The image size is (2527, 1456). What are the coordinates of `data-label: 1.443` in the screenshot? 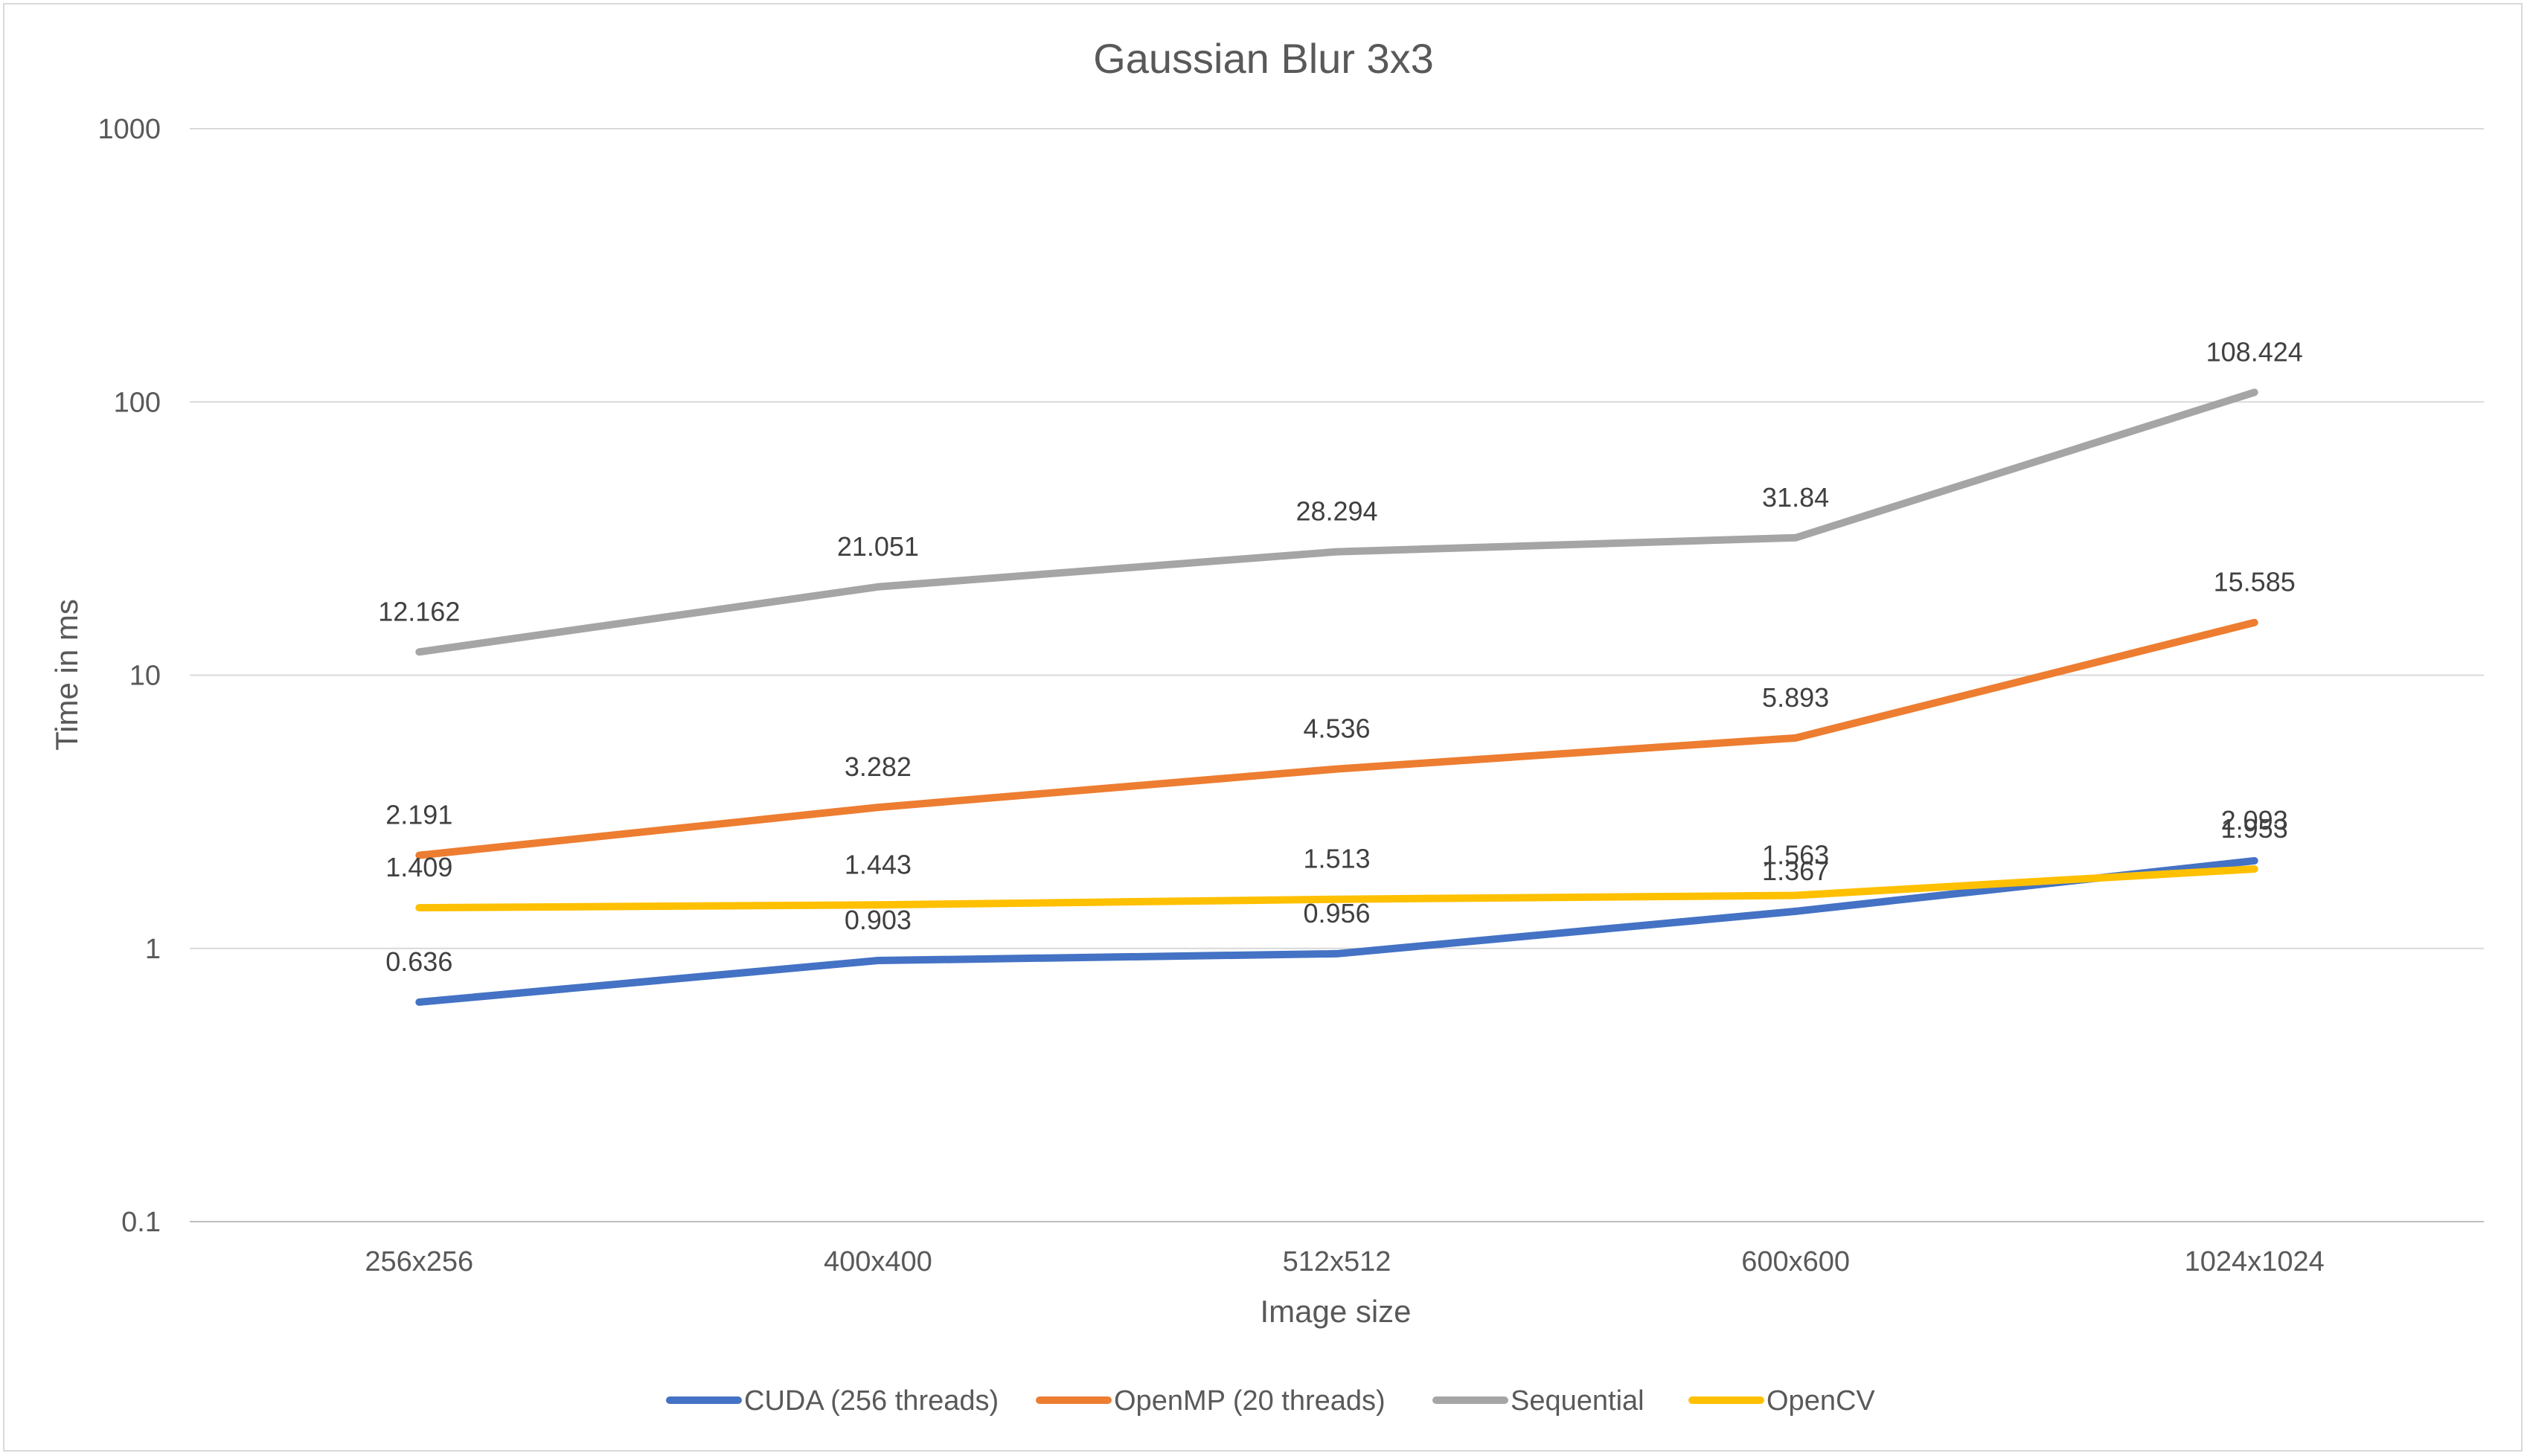 It's located at (878, 864).